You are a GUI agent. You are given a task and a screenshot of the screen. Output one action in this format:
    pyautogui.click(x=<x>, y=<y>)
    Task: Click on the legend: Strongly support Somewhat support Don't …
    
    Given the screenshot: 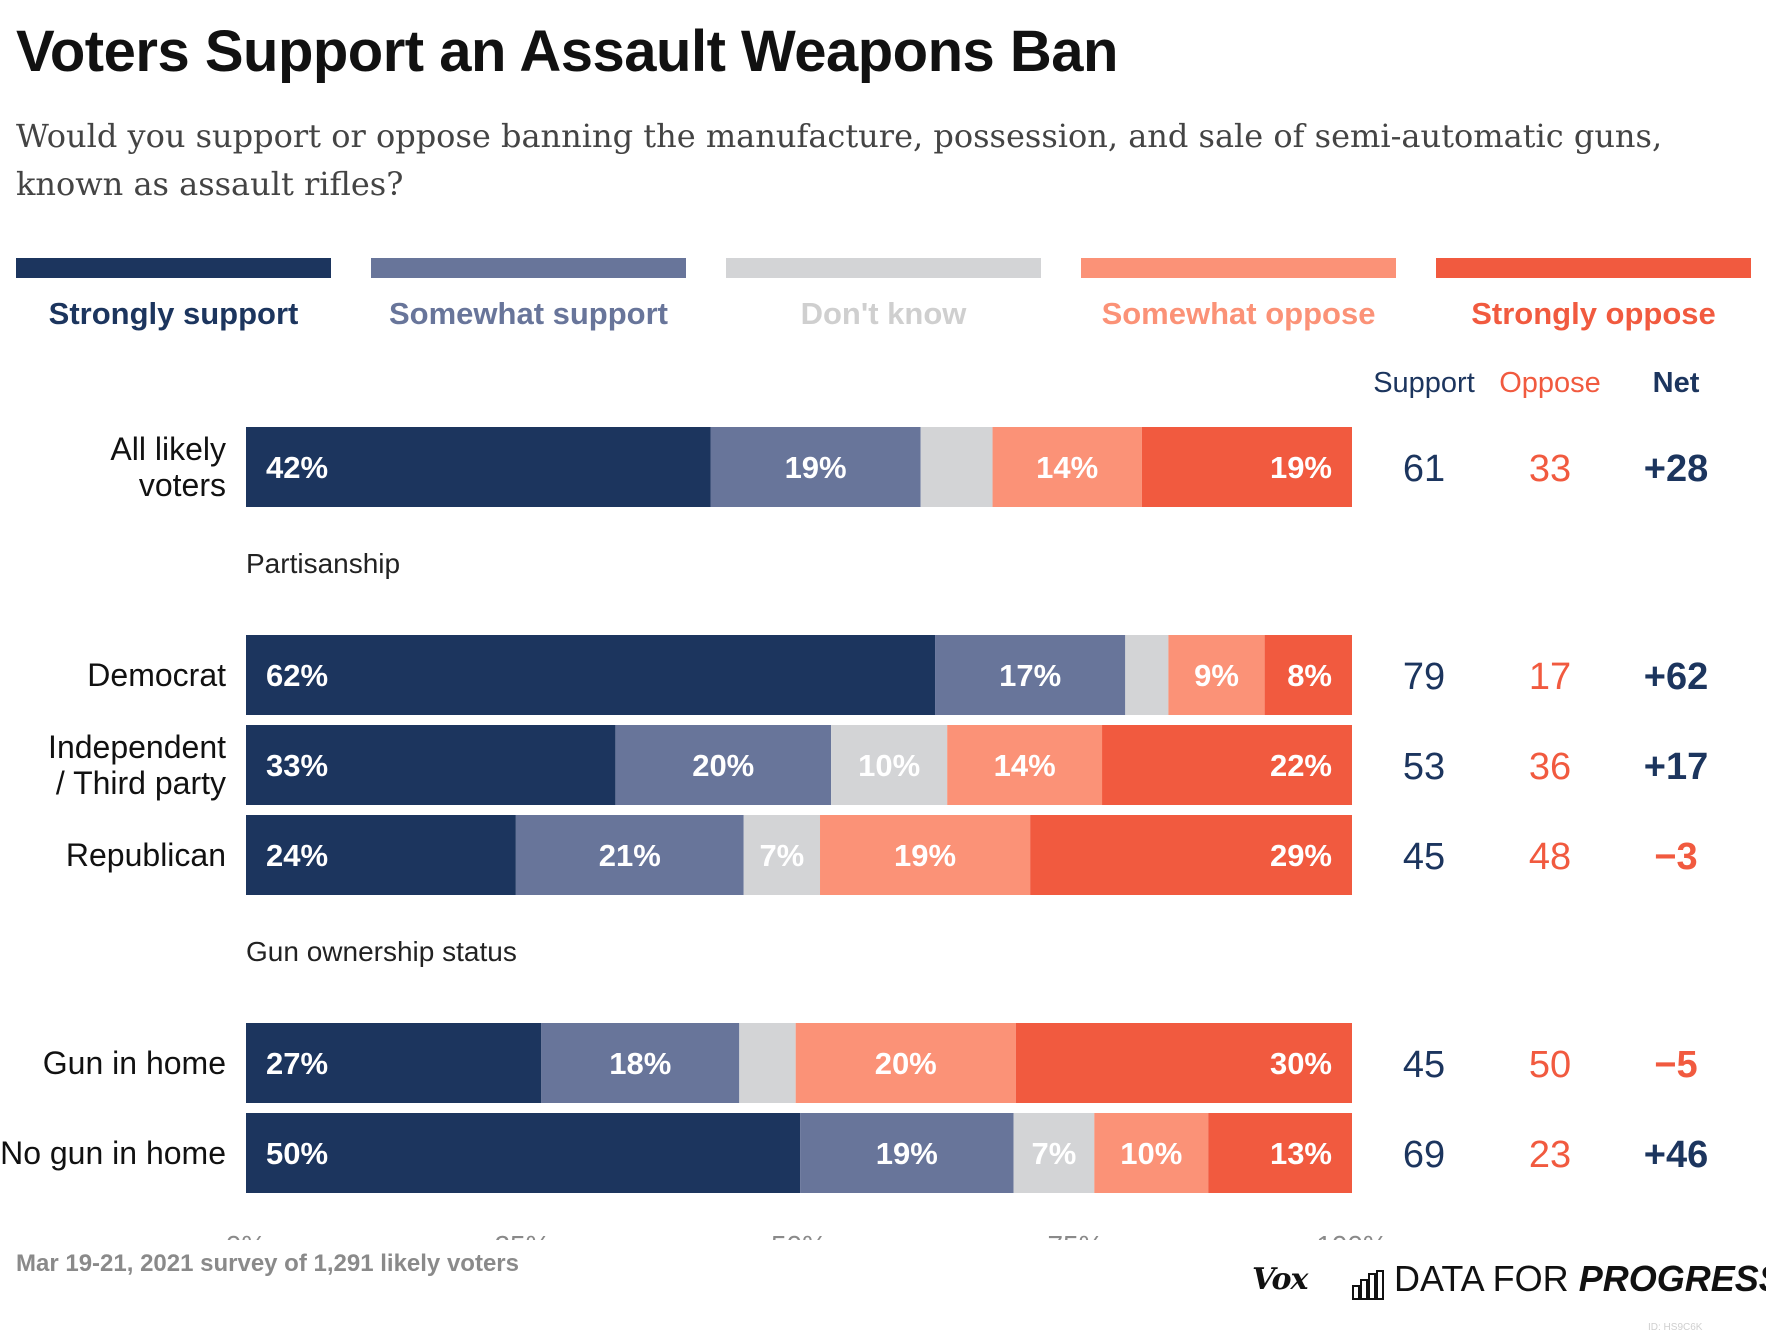 What is the action you would take?
    pyautogui.click(x=883, y=295)
    